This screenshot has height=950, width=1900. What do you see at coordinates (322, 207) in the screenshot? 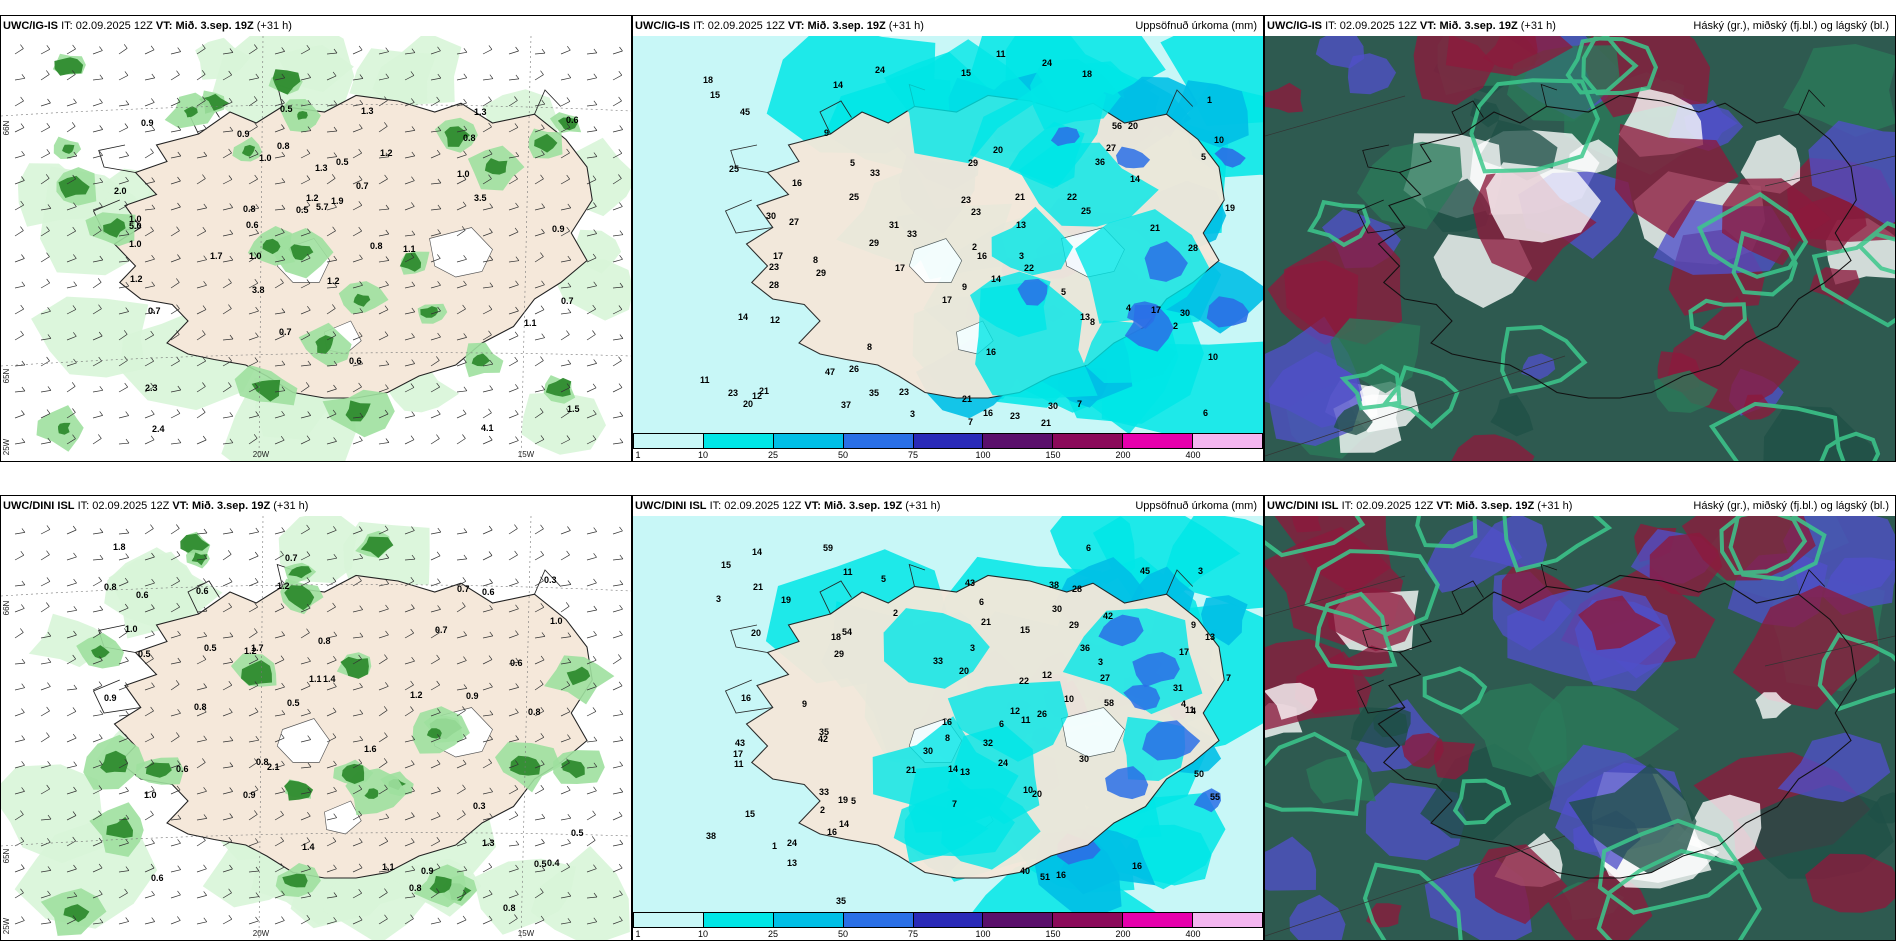
I see `precip-rate-label: 5.7` at bounding box center [322, 207].